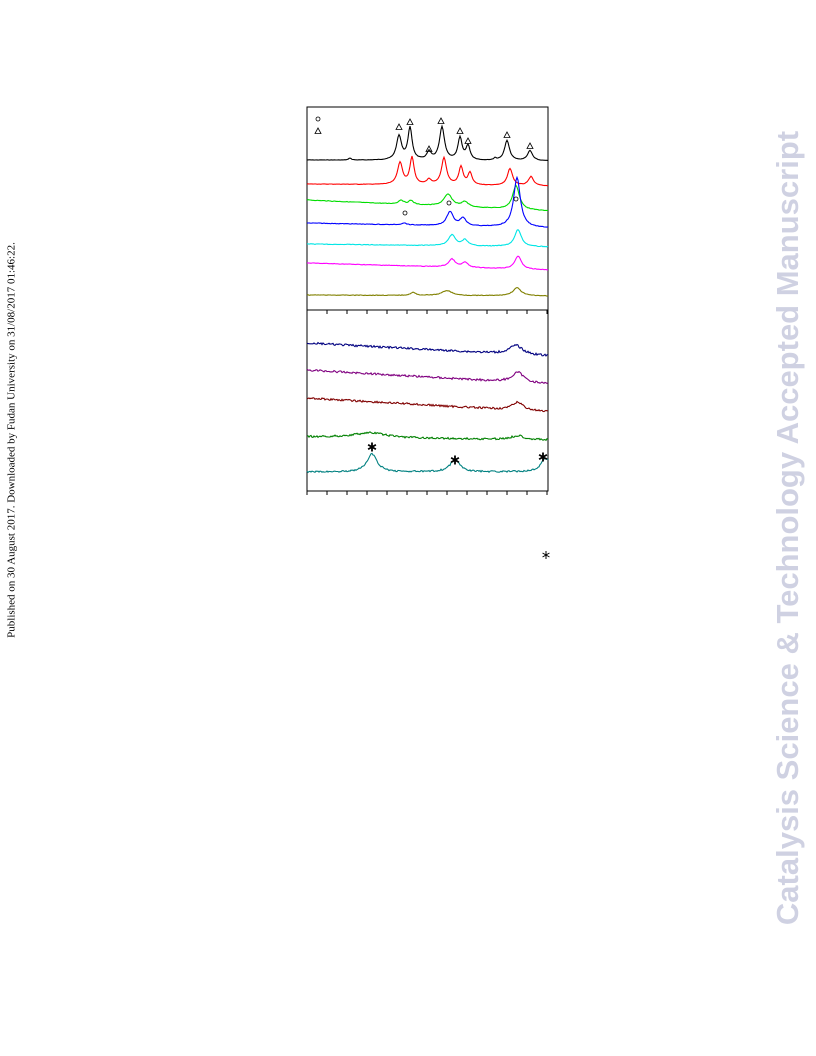  What do you see at coordinates (428, 332) in the screenshot?
I see `figure` at bounding box center [428, 332].